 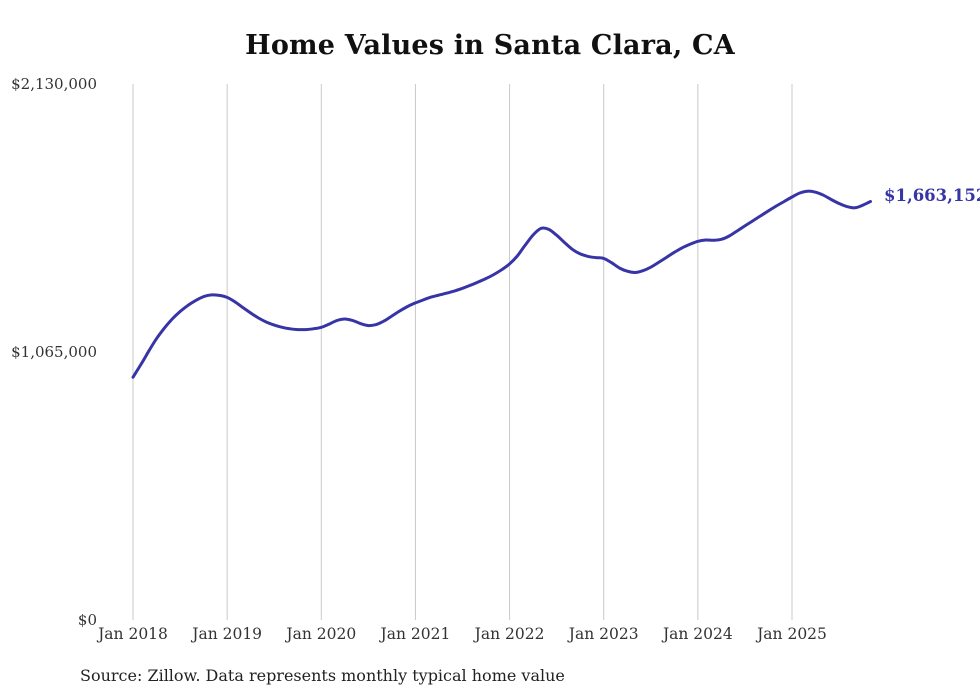 What do you see at coordinates (697, 634) in the screenshot?
I see `x-tick-label: Jan 2024` at bounding box center [697, 634].